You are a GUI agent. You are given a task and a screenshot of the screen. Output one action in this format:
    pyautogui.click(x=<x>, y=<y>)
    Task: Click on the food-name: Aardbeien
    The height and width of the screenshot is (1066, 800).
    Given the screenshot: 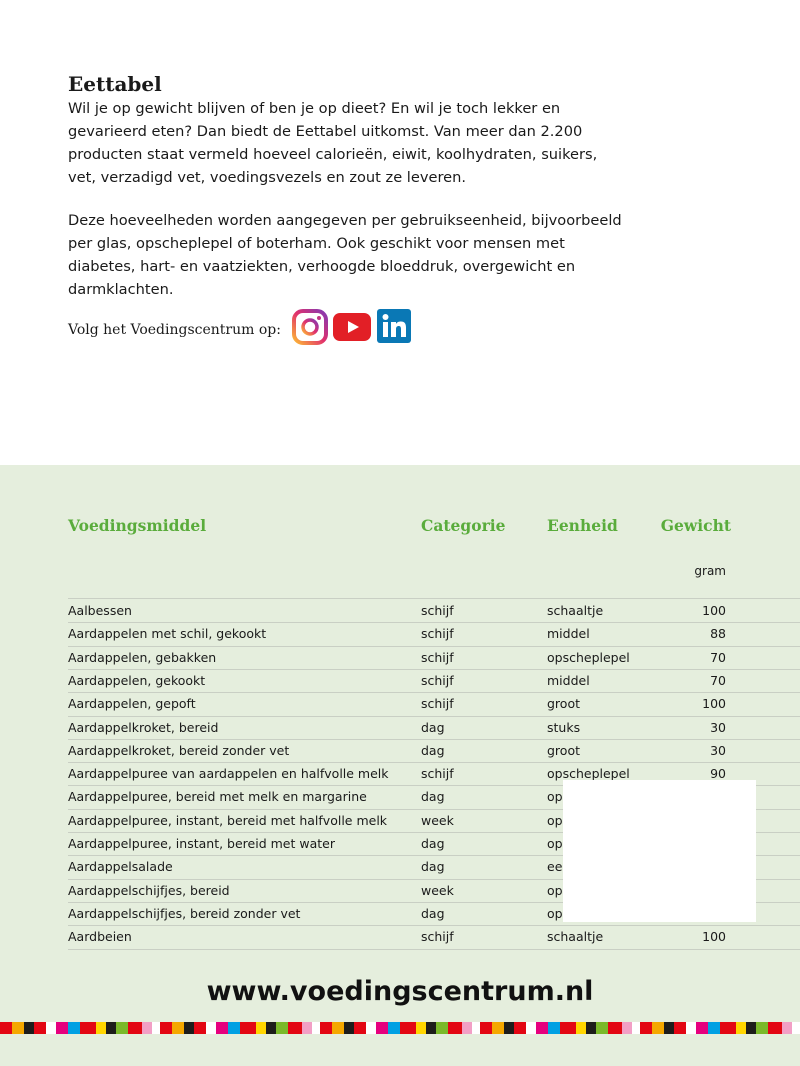 What is the action you would take?
    pyautogui.click(x=100, y=937)
    